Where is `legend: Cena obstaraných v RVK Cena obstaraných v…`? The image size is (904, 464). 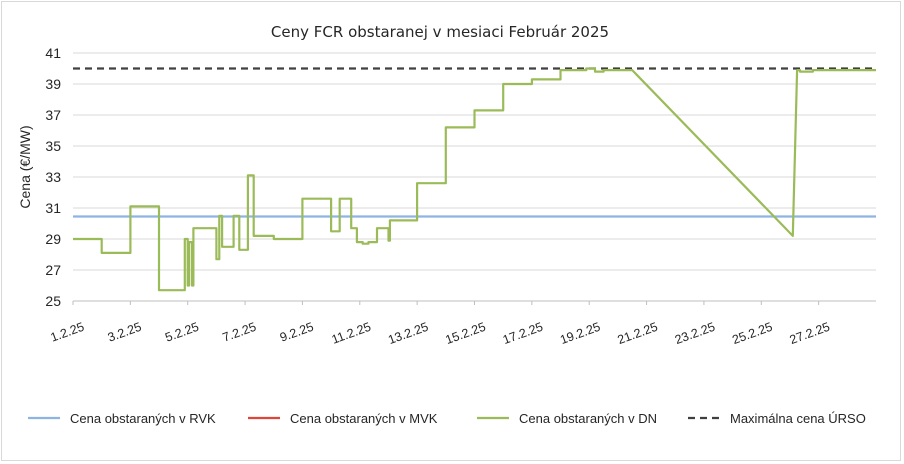
legend: Cena obstaraných v RVK Cena obstaraných v… is located at coordinates (447, 418).